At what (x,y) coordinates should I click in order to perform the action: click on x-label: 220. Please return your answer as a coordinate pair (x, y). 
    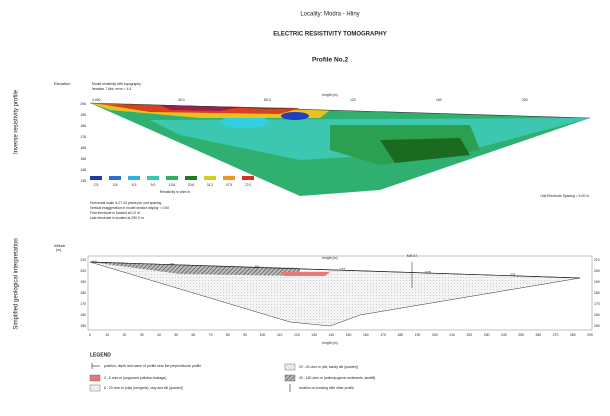
    Looking at the image, I should click on (469, 335).